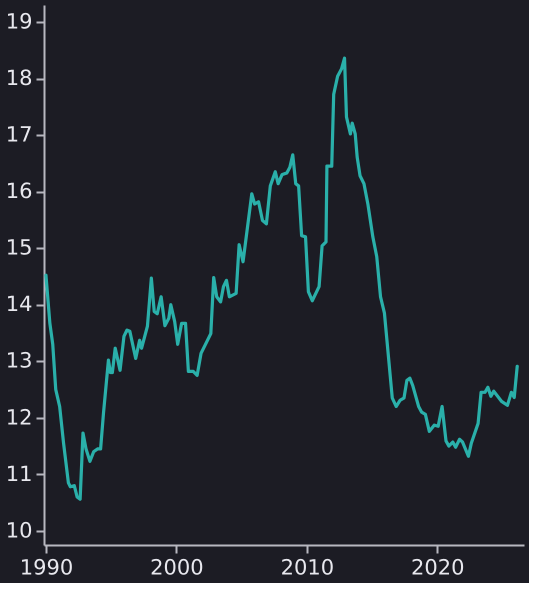  What do you see at coordinates (19, 530) in the screenshot?
I see `y-tick-label: 10` at bounding box center [19, 530].